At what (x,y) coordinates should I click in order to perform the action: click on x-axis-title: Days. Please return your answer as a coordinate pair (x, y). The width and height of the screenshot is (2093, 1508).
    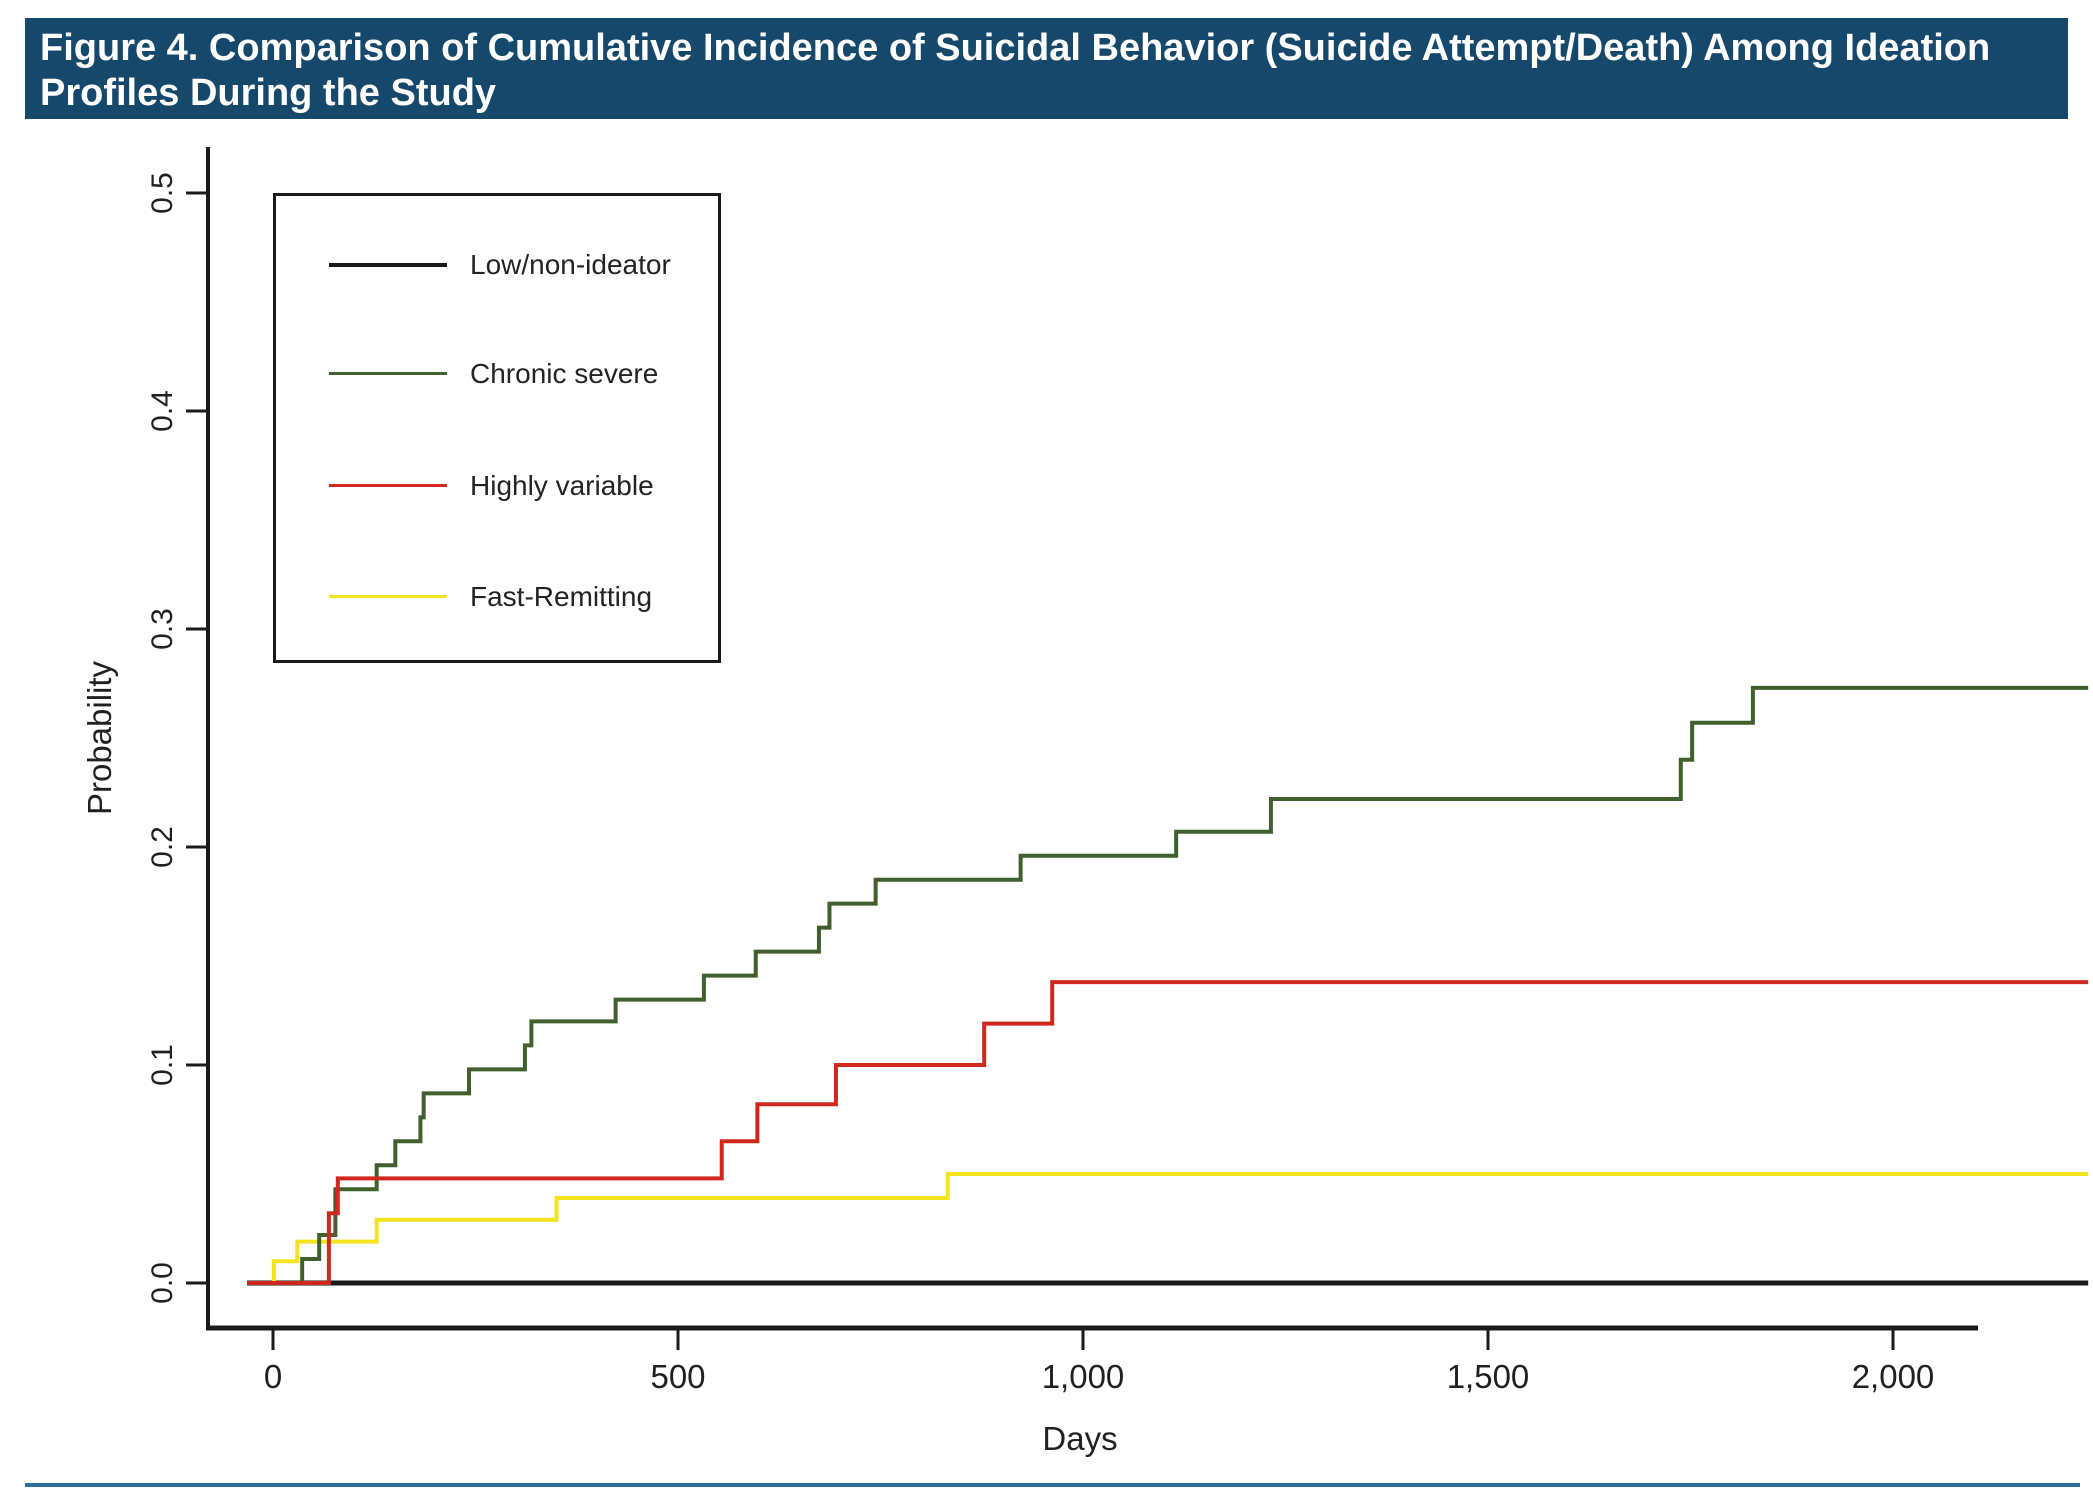
    Looking at the image, I should click on (1080, 1438).